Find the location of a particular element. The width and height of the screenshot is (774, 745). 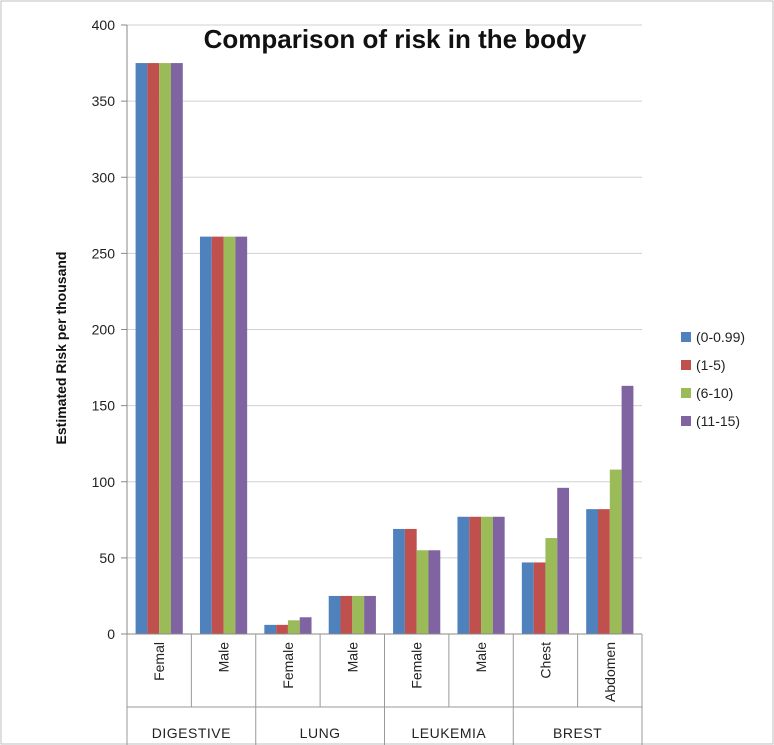

chart-title: Comparison of risk in the body is located at coordinates (395, 39).